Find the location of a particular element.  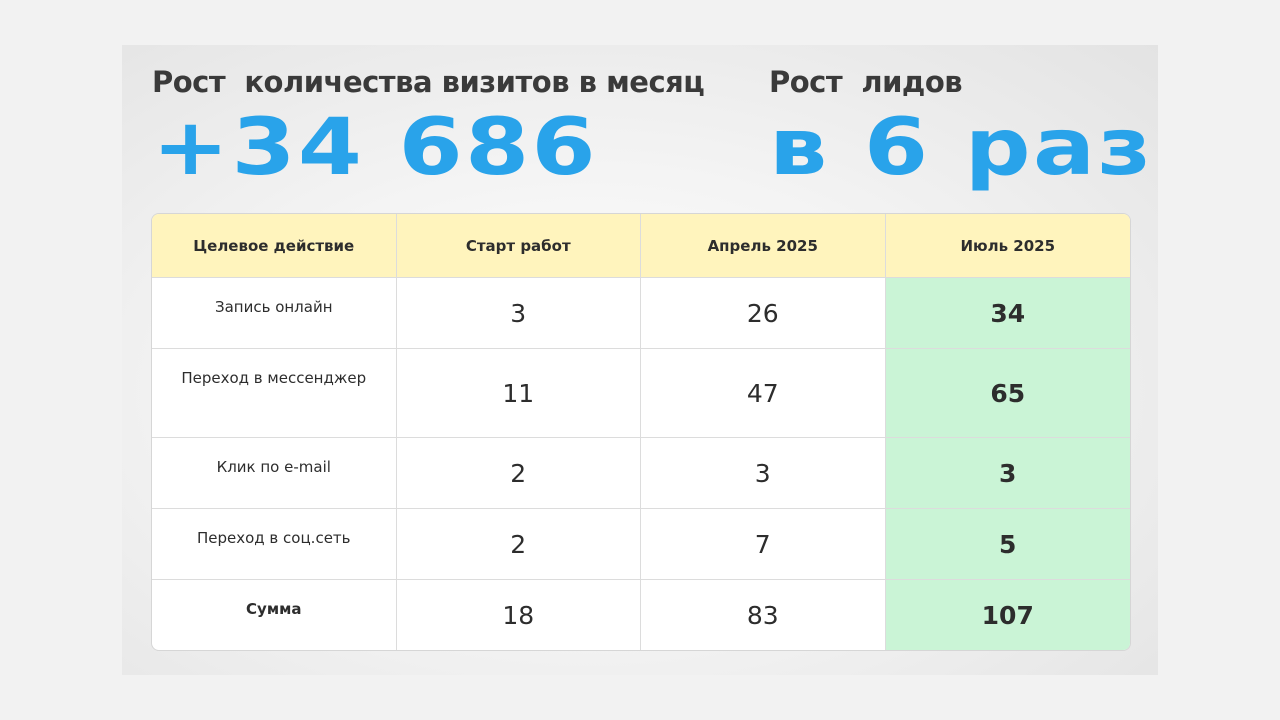

stat-value: +34 686 is located at coordinates (375, 148).